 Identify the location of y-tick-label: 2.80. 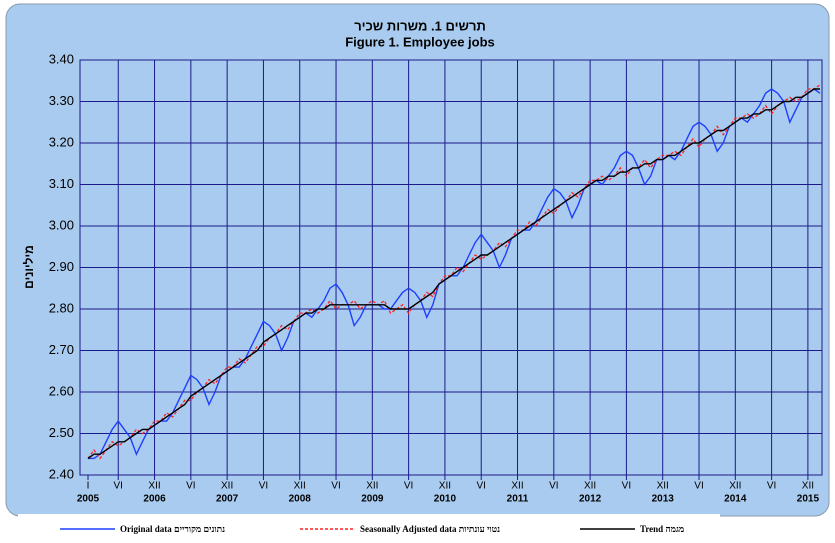
(61, 307).